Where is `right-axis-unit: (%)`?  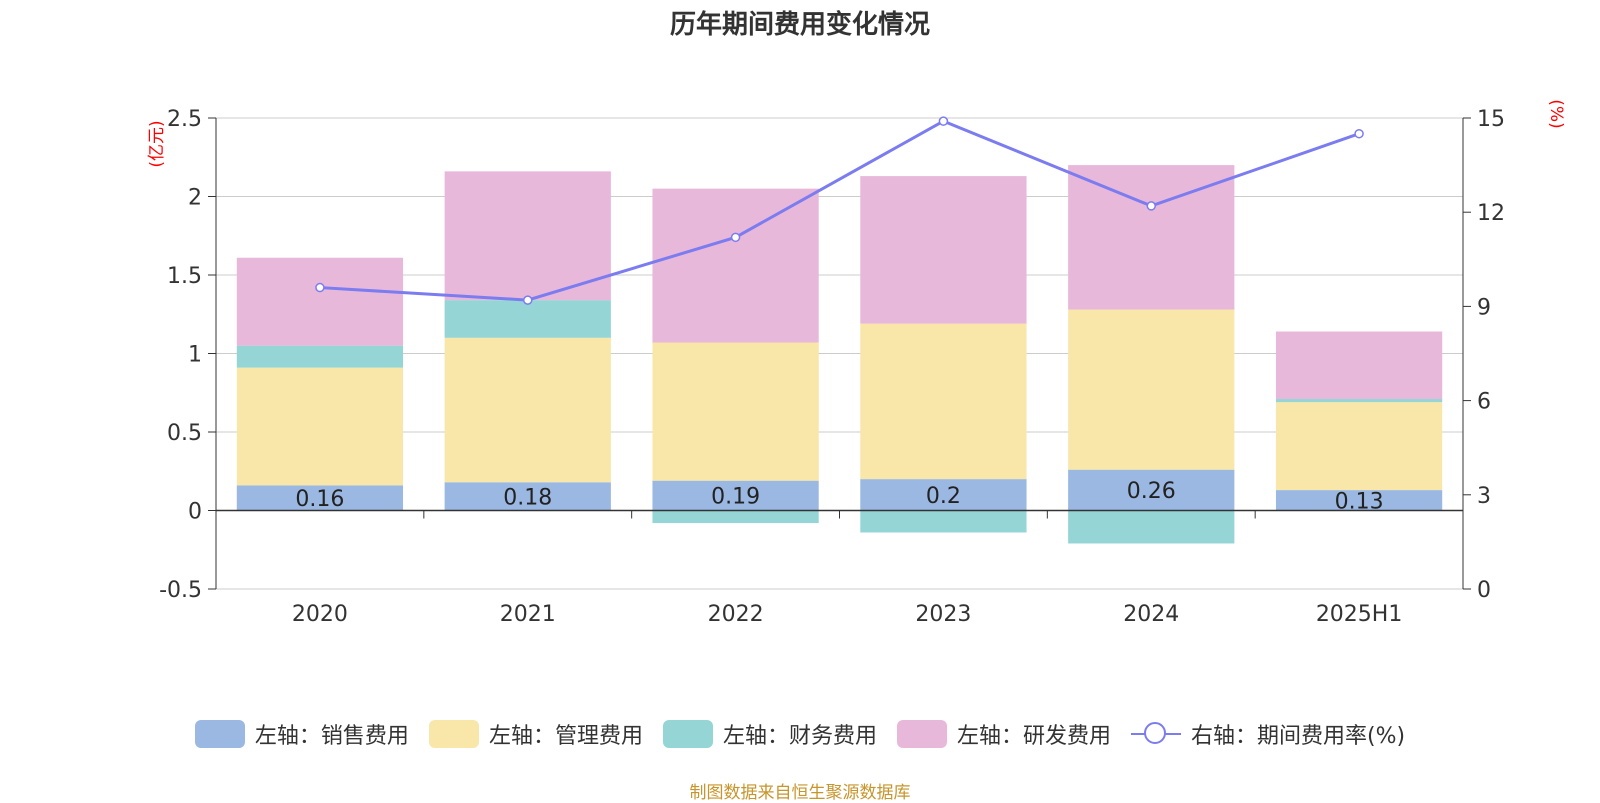
right-axis-unit: (%) is located at coordinates (1556, 113).